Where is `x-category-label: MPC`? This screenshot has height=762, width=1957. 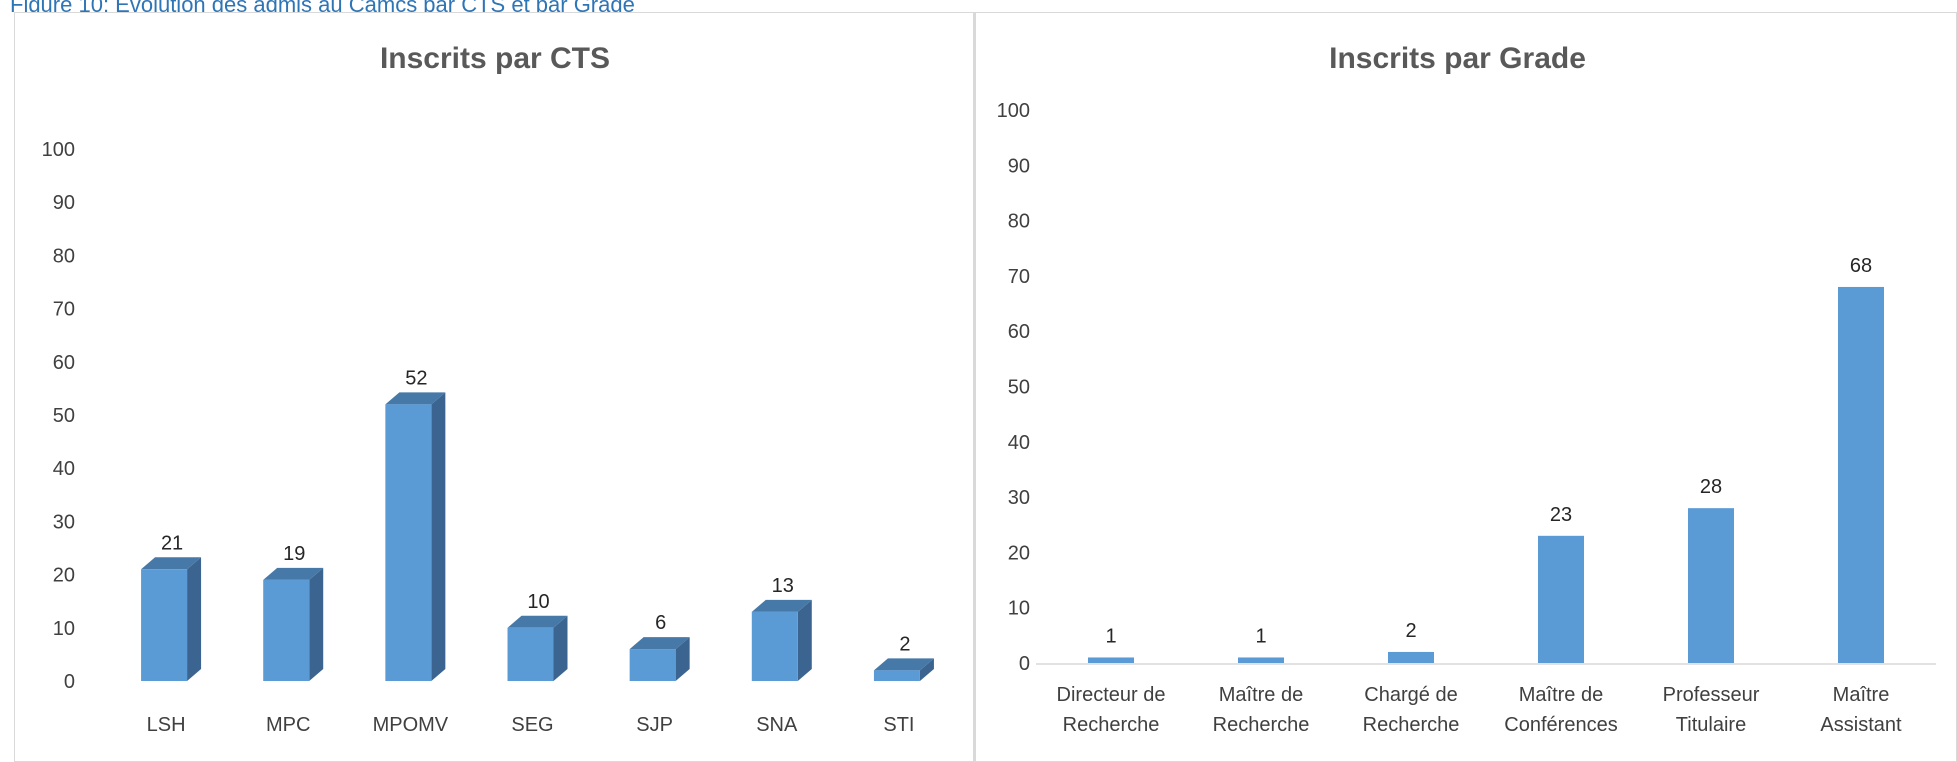
x-category-label: MPC is located at coordinates (288, 725).